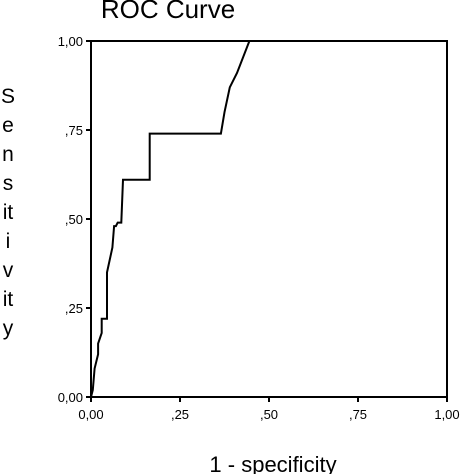 This screenshot has height=474, width=474. What do you see at coordinates (272, 463) in the screenshot?
I see `x-axis-label: 1 - specificity` at bounding box center [272, 463].